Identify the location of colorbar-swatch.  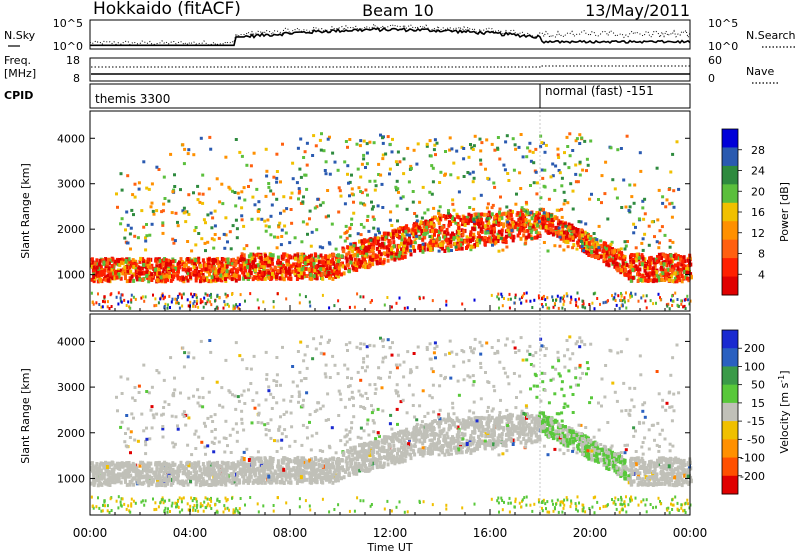
(730, 194).